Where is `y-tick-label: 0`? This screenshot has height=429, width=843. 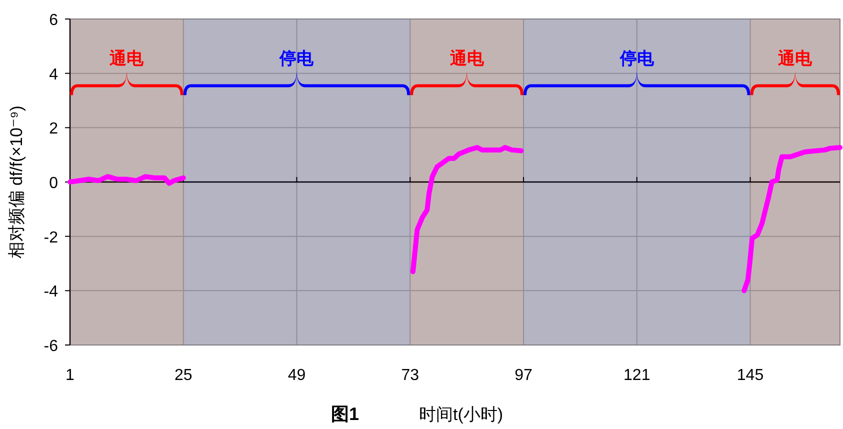 y-tick-label: 0 is located at coordinates (53, 183).